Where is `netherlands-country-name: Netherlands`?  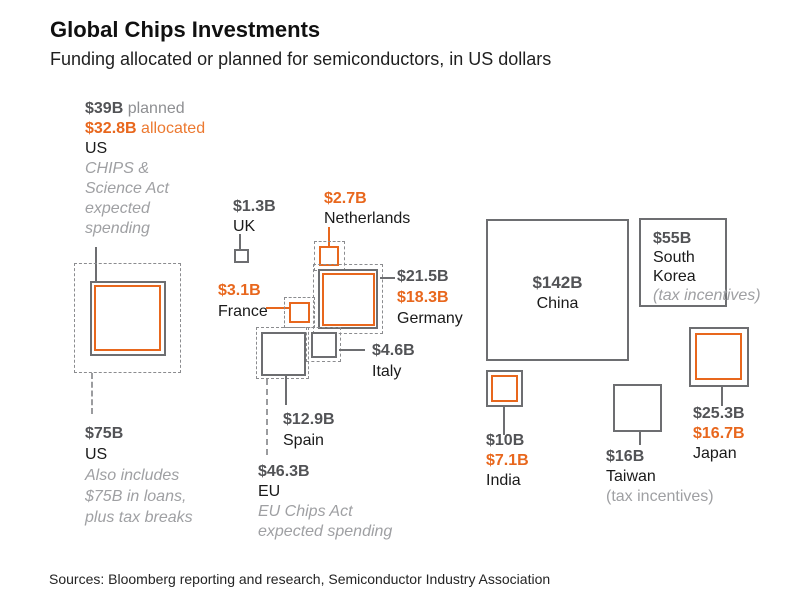
netherlands-country-name: Netherlands is located at coordinates (367, 218).